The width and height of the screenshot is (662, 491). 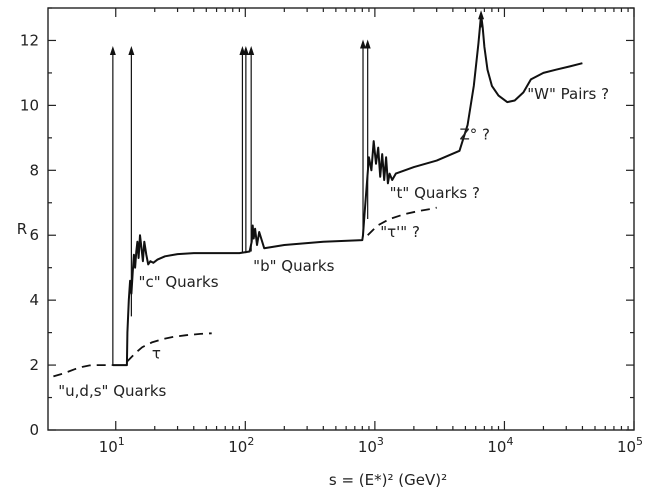 I want to click on x-tick-label: 10², so click(x=241, y=445).